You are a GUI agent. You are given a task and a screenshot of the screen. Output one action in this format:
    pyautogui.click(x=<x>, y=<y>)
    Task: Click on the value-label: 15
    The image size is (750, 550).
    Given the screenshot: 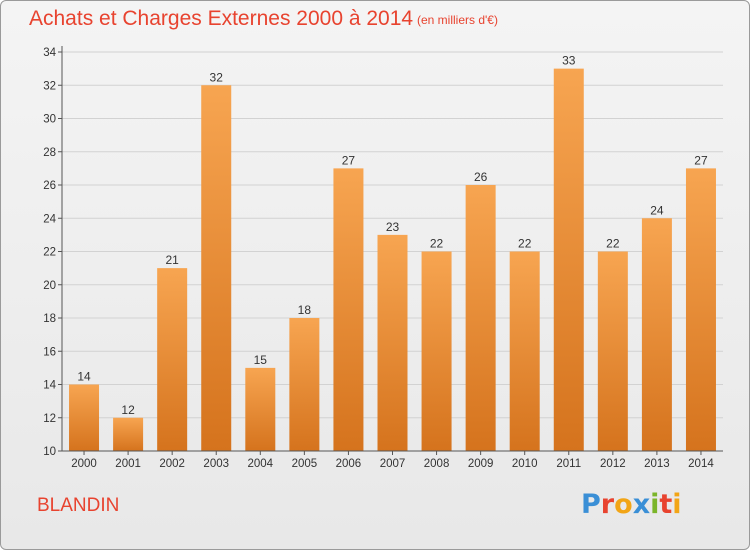 What is the action you would take?
    pyautogui.click(x=261, y=360)
    